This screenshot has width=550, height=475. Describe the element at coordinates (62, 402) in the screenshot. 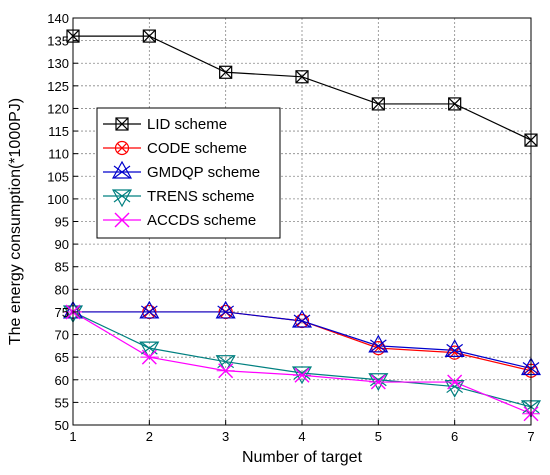

I see `y-tick-label: 55` at that location.